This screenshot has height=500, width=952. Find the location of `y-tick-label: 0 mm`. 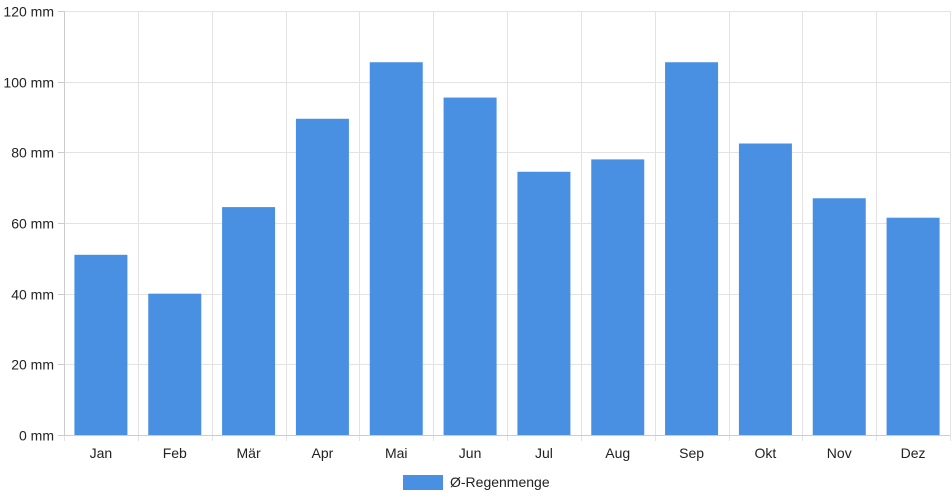

y-tick-label: 0 mm is located at coordinates (36, 436).